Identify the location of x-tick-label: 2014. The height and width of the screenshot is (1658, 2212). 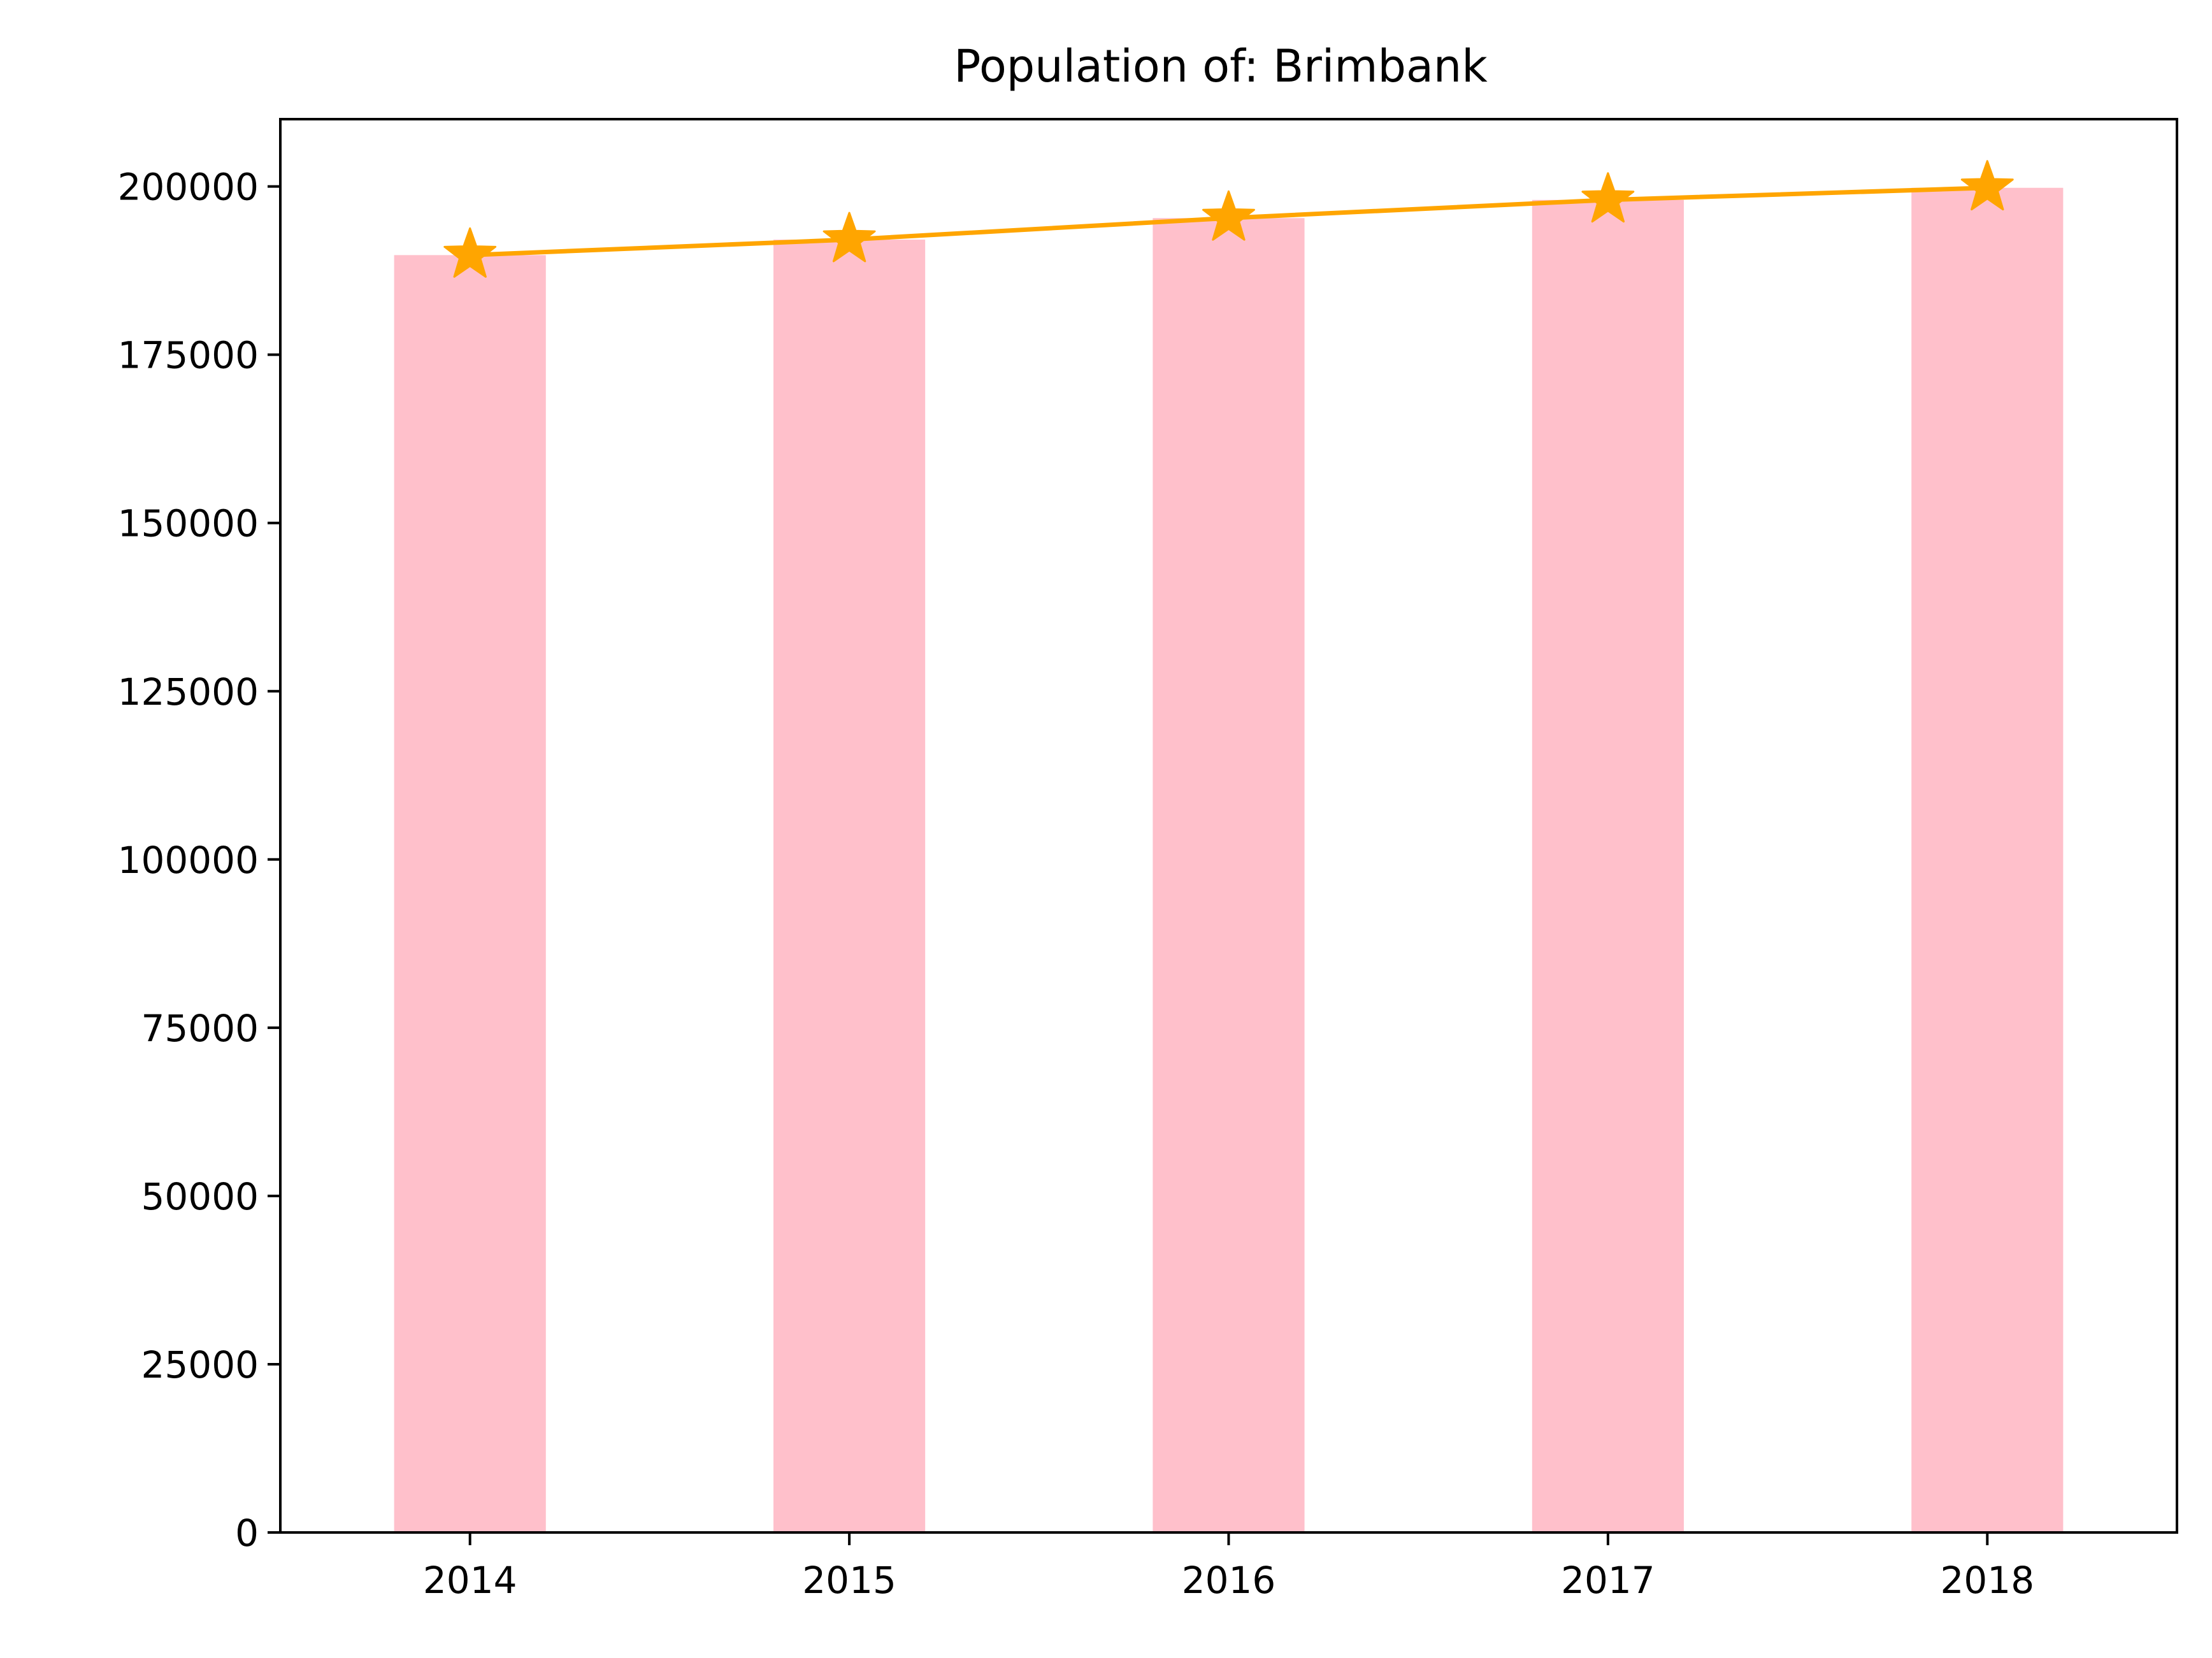
(470, 1580).